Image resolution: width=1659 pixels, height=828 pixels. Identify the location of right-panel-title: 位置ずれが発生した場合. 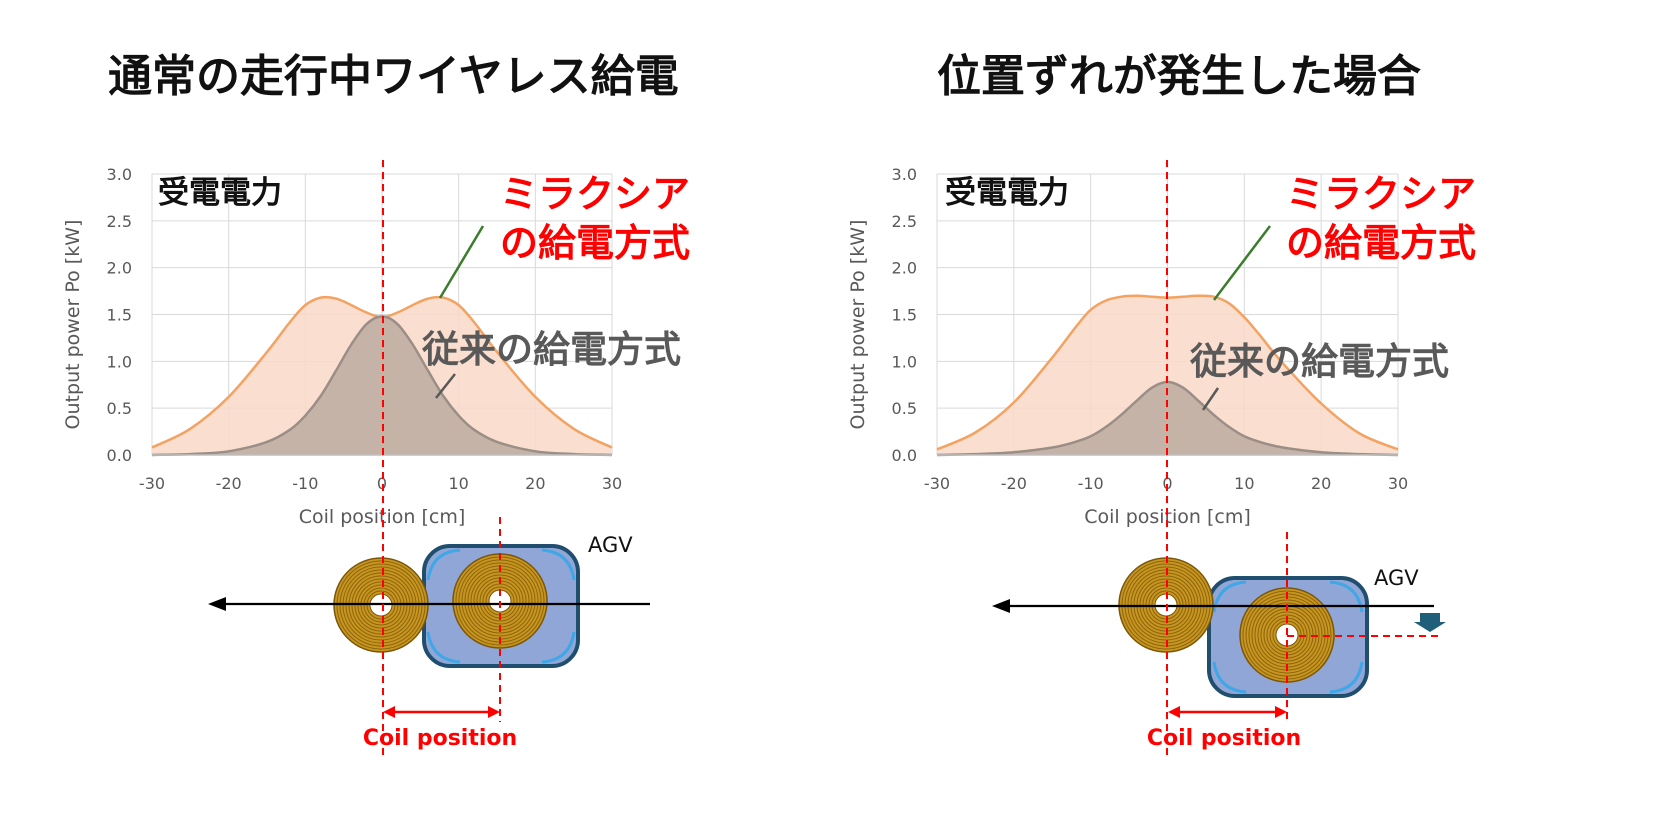
(1179, 76).